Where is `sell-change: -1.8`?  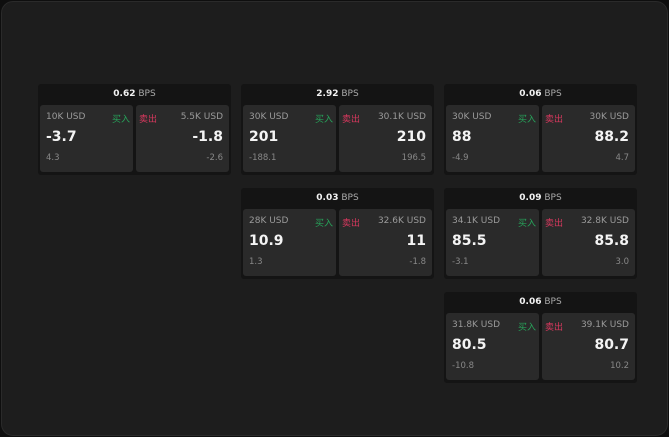
sell-change: -1.8 is located at coordinates (417, 262).